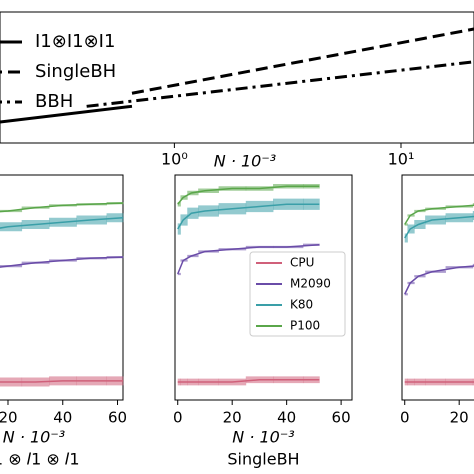 This screenshot has width=474, height=474. What do you see at coordinates (75, 71) in the screenshot?
I see `legend-label: SingleBH` at bounding box center [75, 71].